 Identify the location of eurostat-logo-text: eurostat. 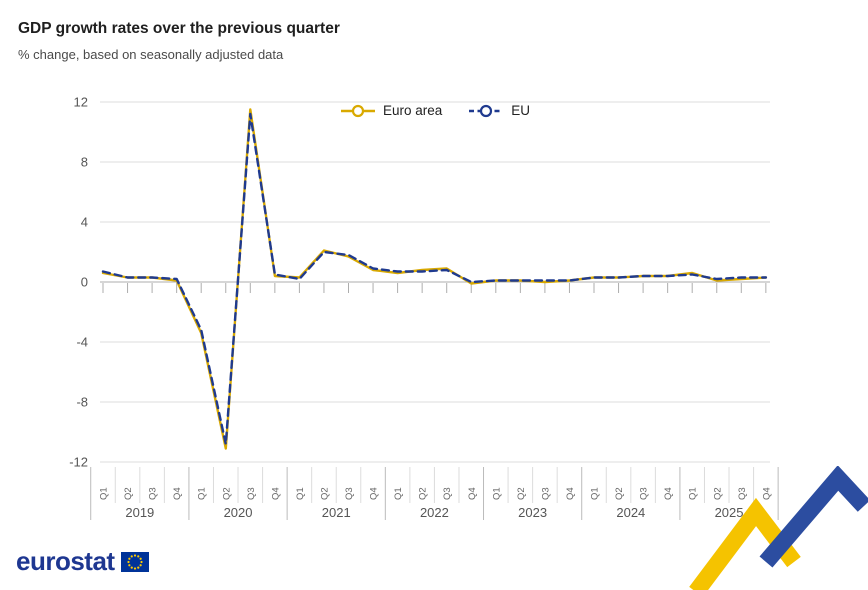
(65, 561).